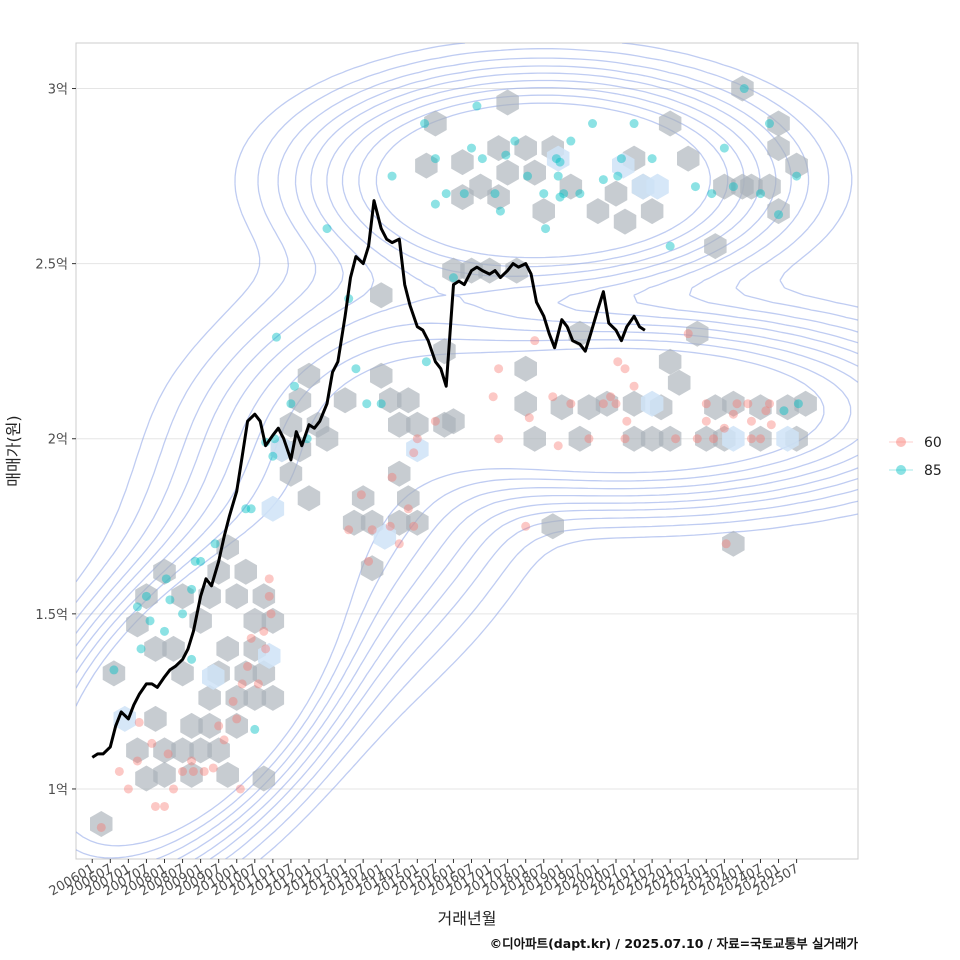 This screenshot has height=960, width=960. What do you see at coordinates (915, 443) in the screenshot?
I see `legend-item-60: 60` at bounding box center [915, 443].